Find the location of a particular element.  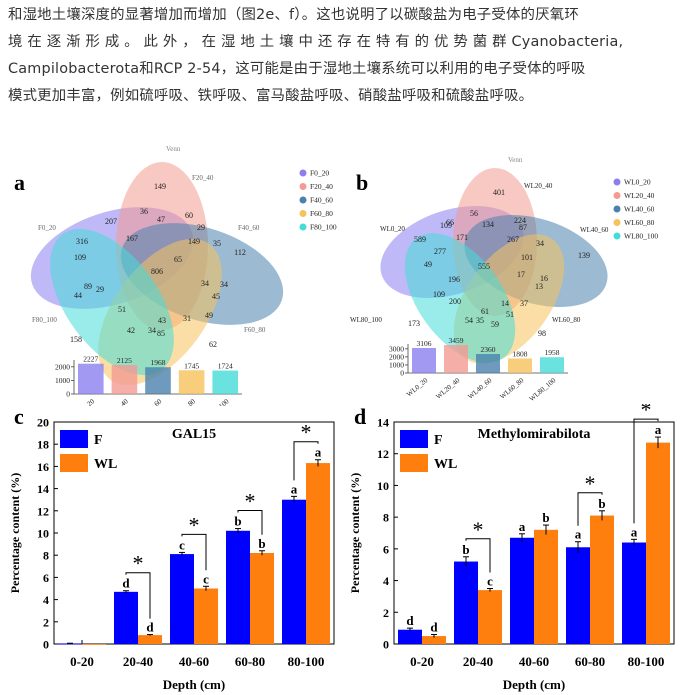

legend-label: WL80_100 is located at coordinates (641, 236).